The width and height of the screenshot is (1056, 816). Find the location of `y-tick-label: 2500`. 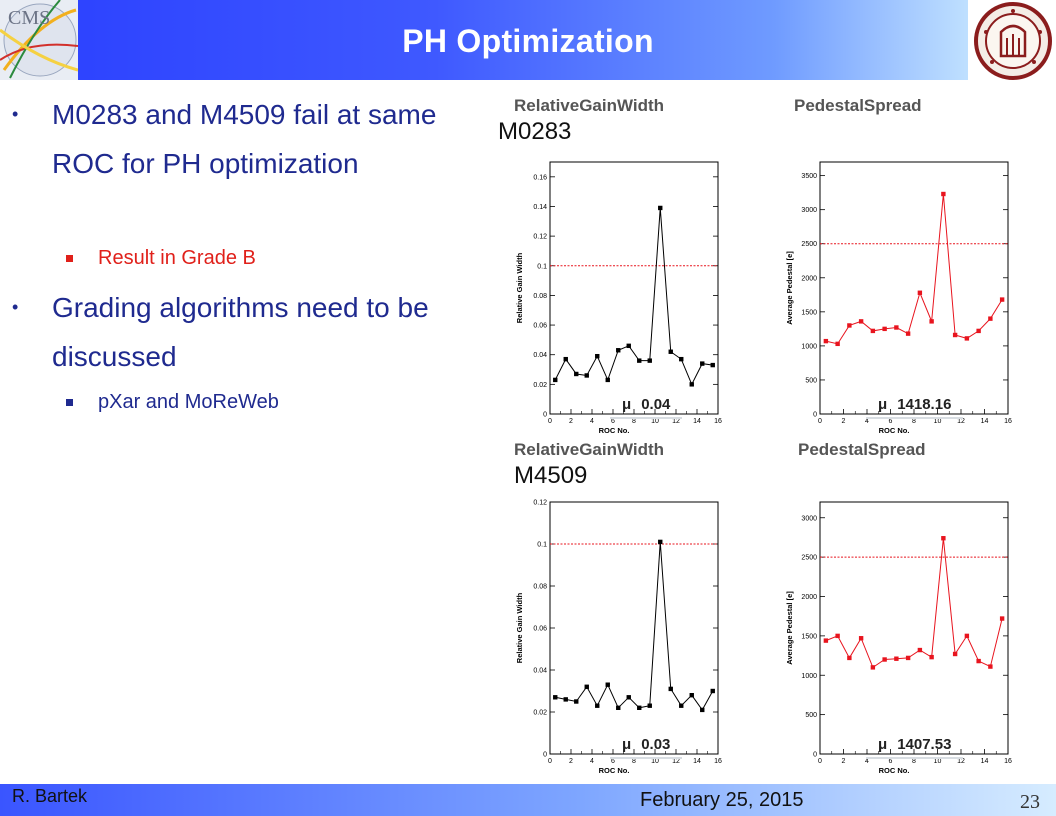

y-tick-label: 2500 is located at coordinates (809, 558).